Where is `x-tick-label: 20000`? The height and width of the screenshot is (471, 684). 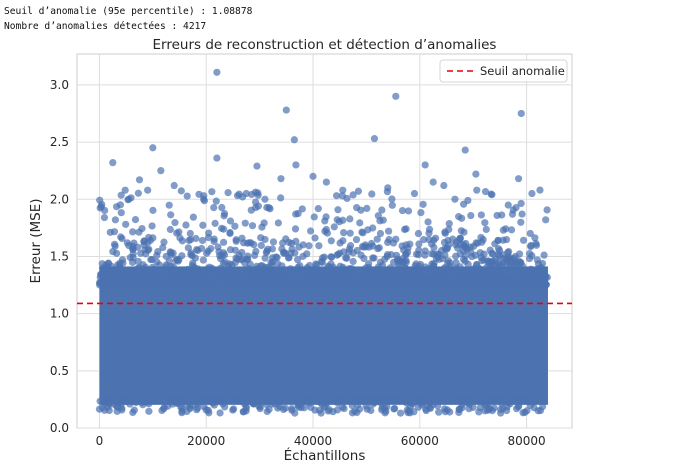
x-tick-label: 20000 is located at coordinates (206, 441).